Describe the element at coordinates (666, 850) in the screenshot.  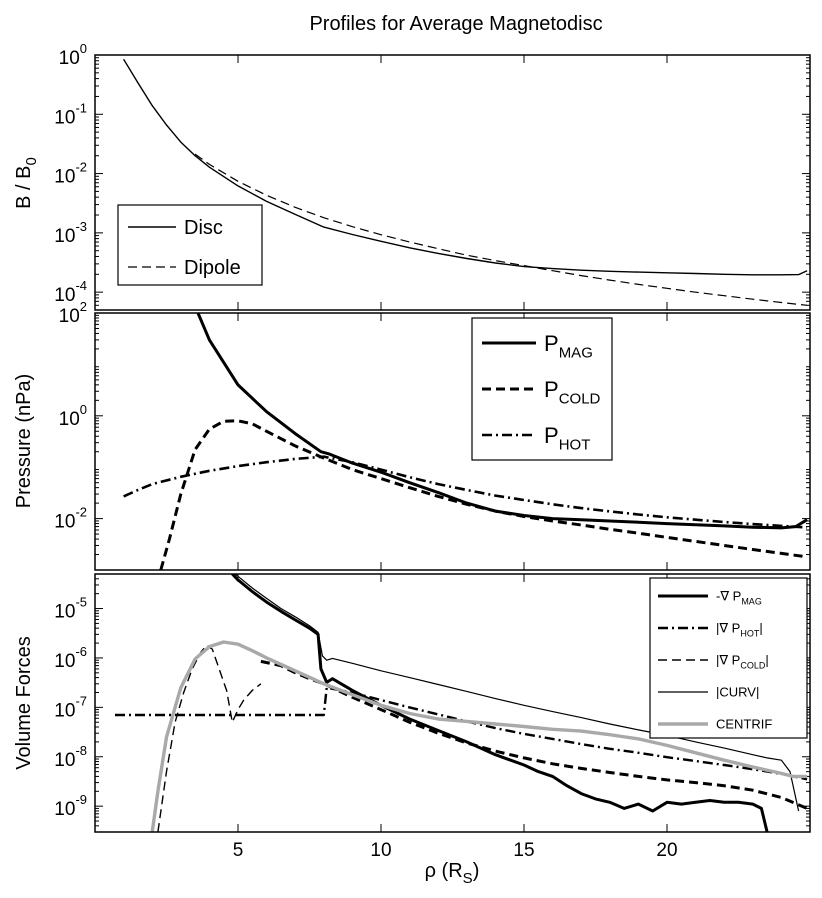
I see `x-tick-label: 20` at that location.